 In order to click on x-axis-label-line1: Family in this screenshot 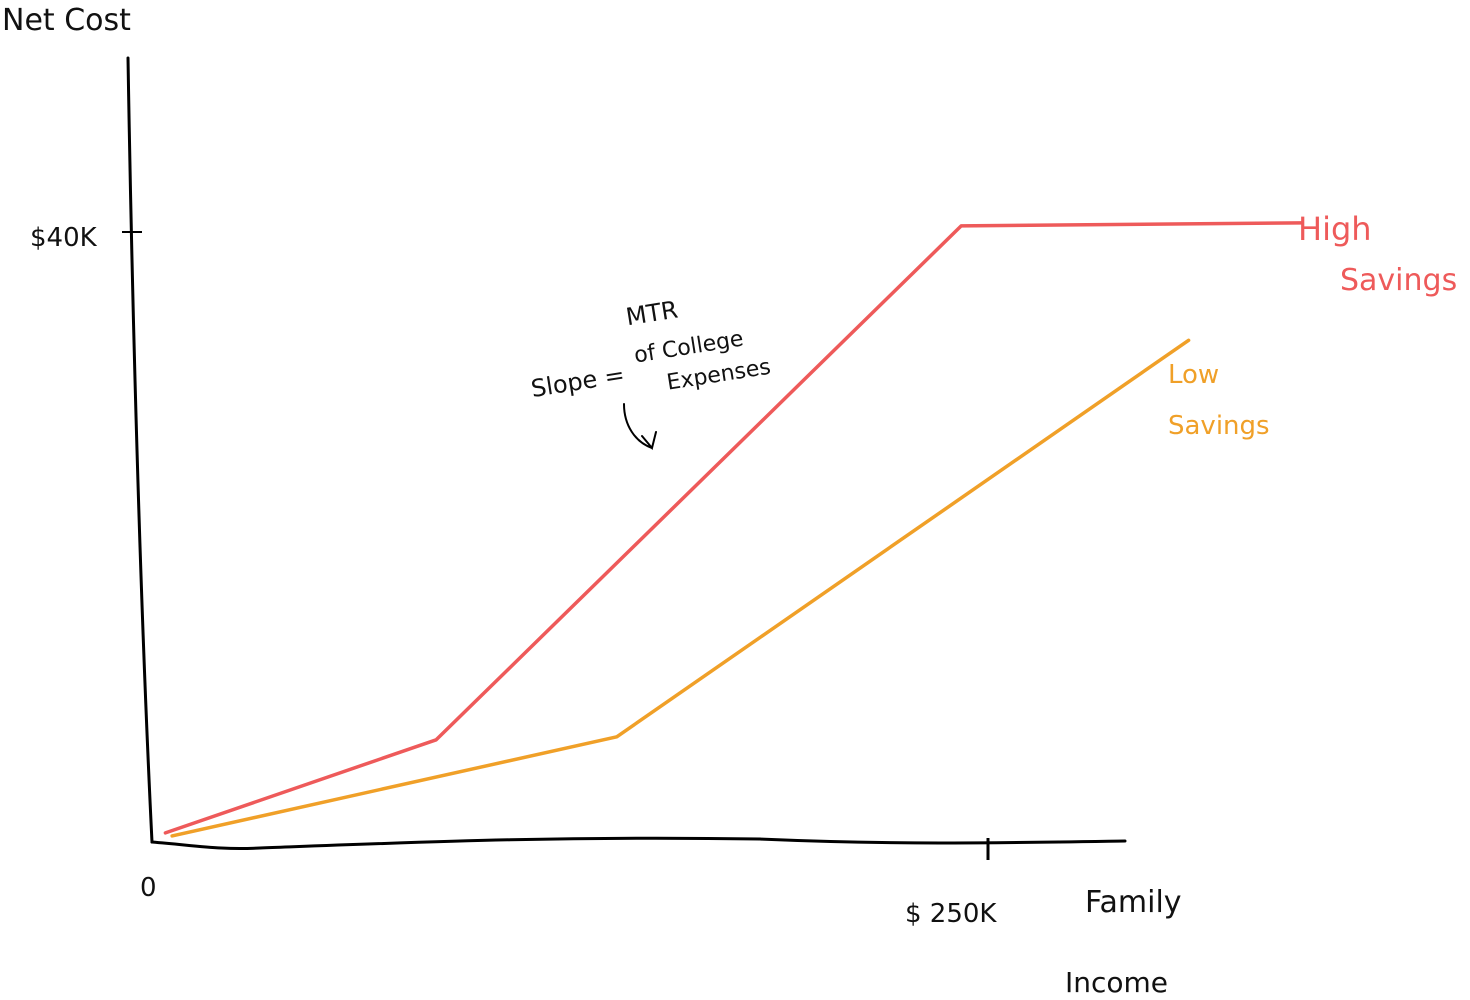, I will do `click(1133, 902)`.